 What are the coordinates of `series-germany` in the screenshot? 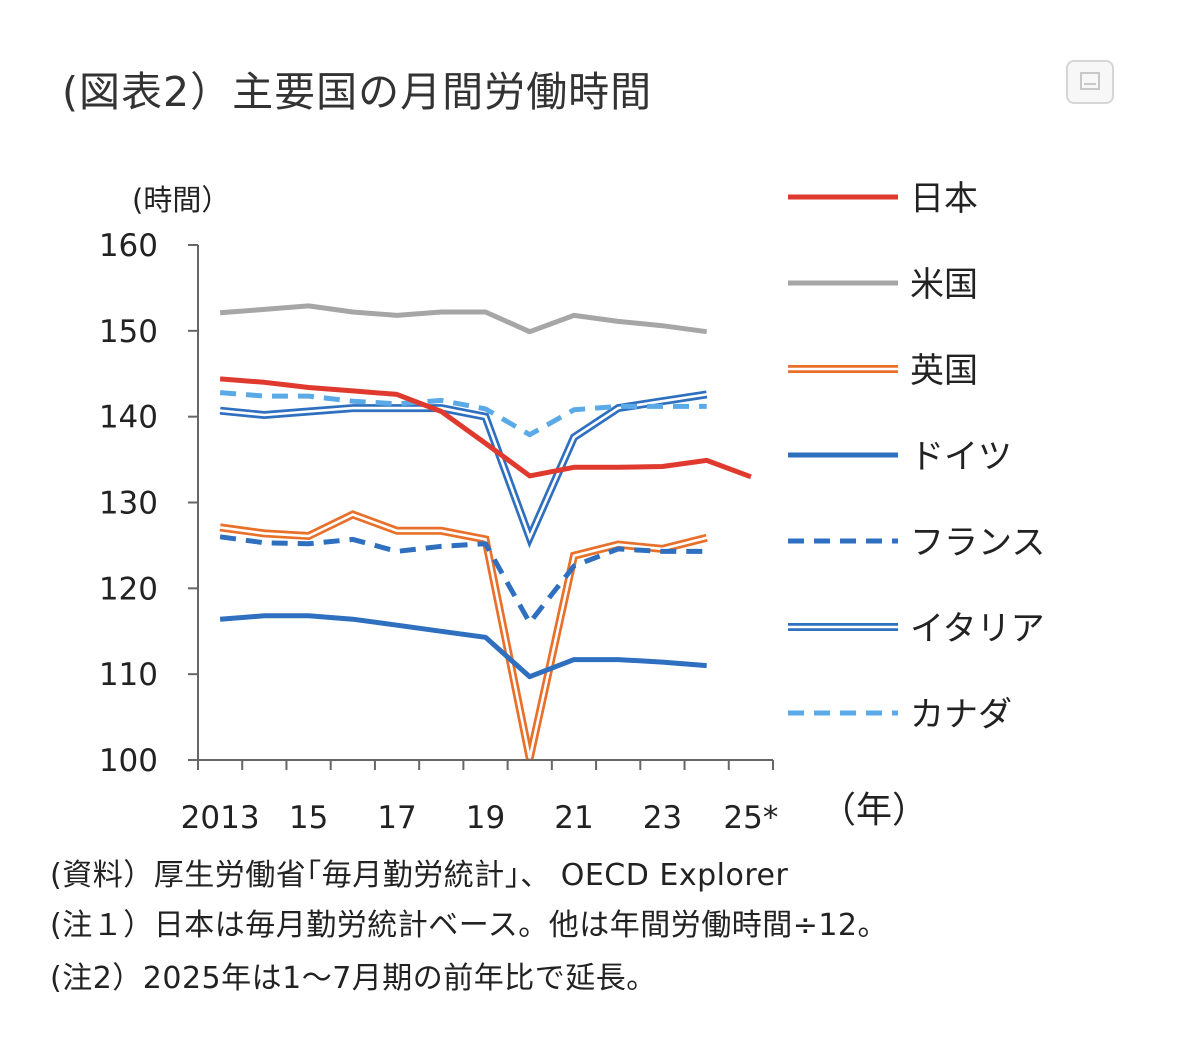 It's located at (463, 646).